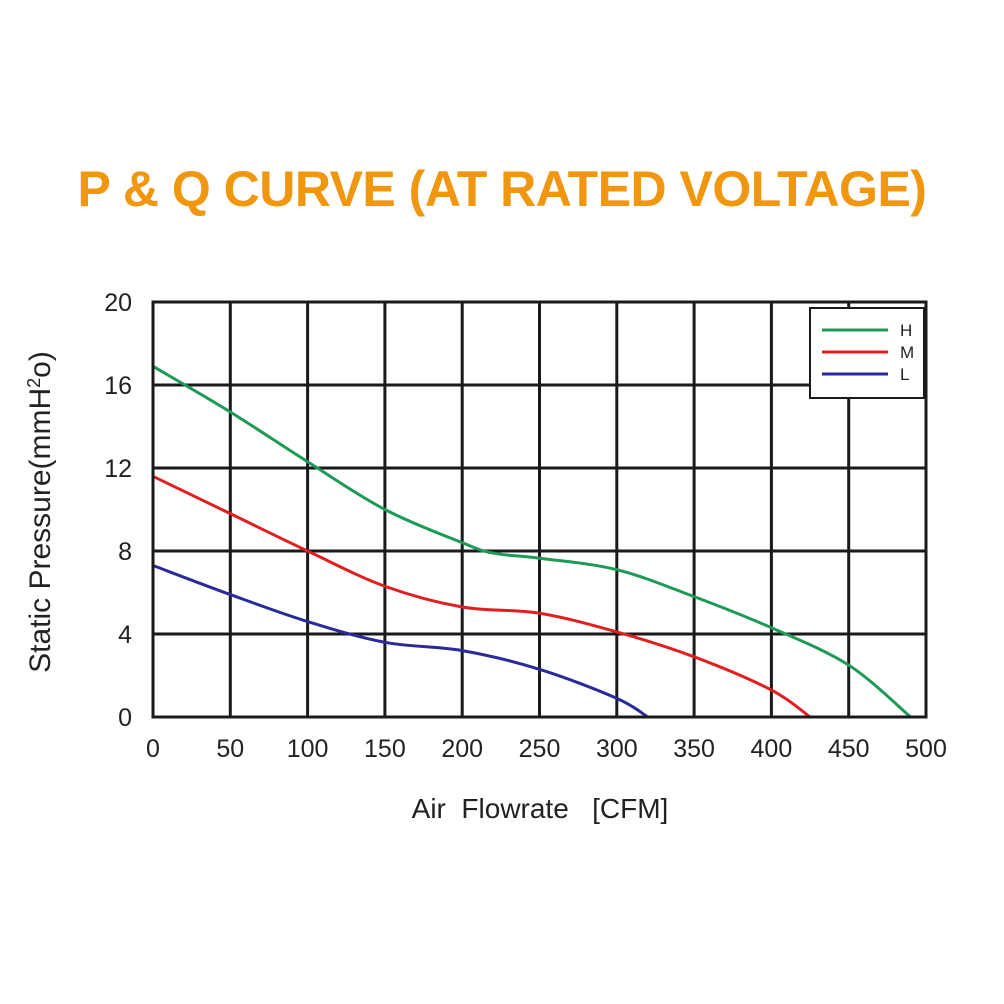 This screenshot has height=1004, width=1004. What do you see at coordinates (906, 330) in the screenshot?
I see `legend-label-H: H` at bounding box center [906, 330].